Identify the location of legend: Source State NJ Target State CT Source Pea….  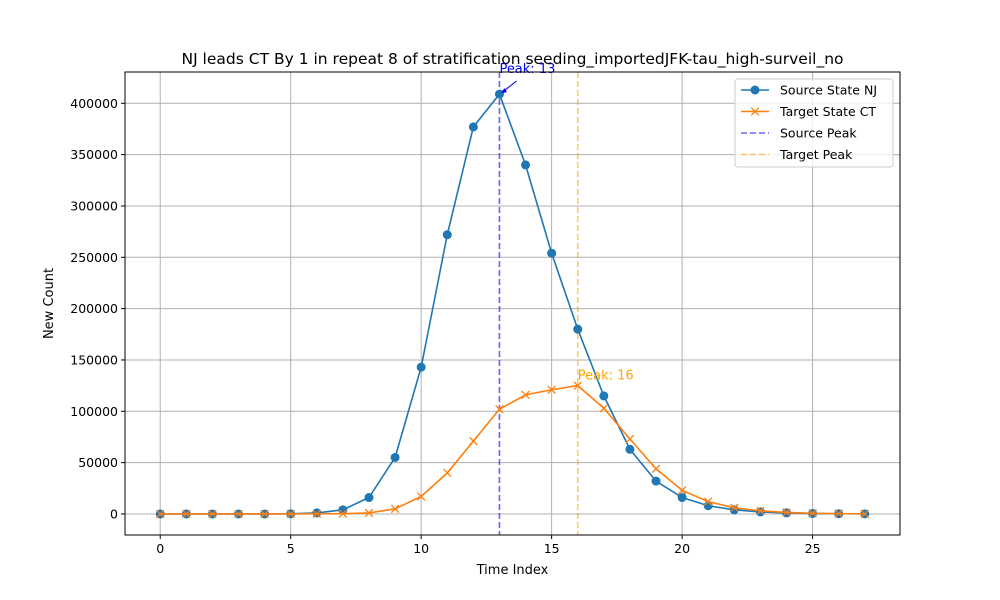
(814, 123).